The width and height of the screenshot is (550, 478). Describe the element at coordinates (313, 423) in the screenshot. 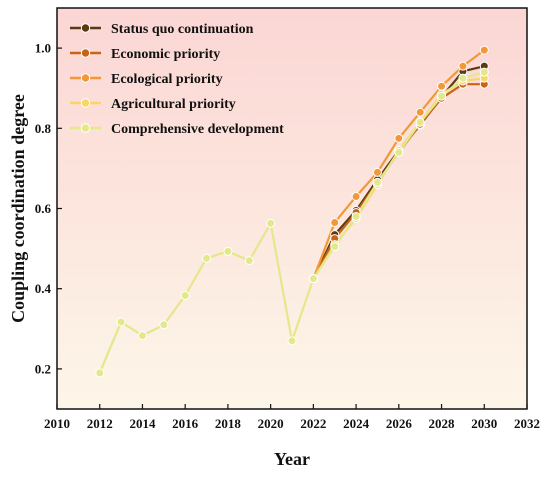

I see `x-tick-label: 2022` at that location.